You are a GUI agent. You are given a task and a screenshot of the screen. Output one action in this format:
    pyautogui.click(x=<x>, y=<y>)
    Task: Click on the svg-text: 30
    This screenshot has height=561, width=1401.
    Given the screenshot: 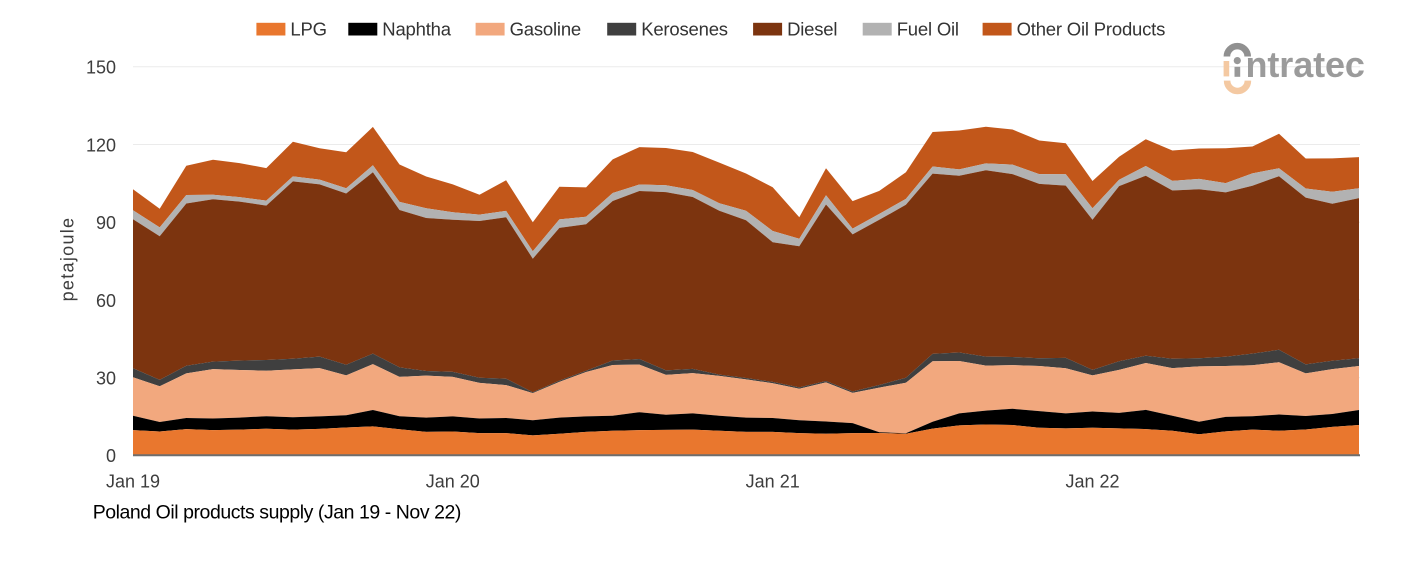 What is the action you would take?
    pyautogui.click(x=106, y=379)
    